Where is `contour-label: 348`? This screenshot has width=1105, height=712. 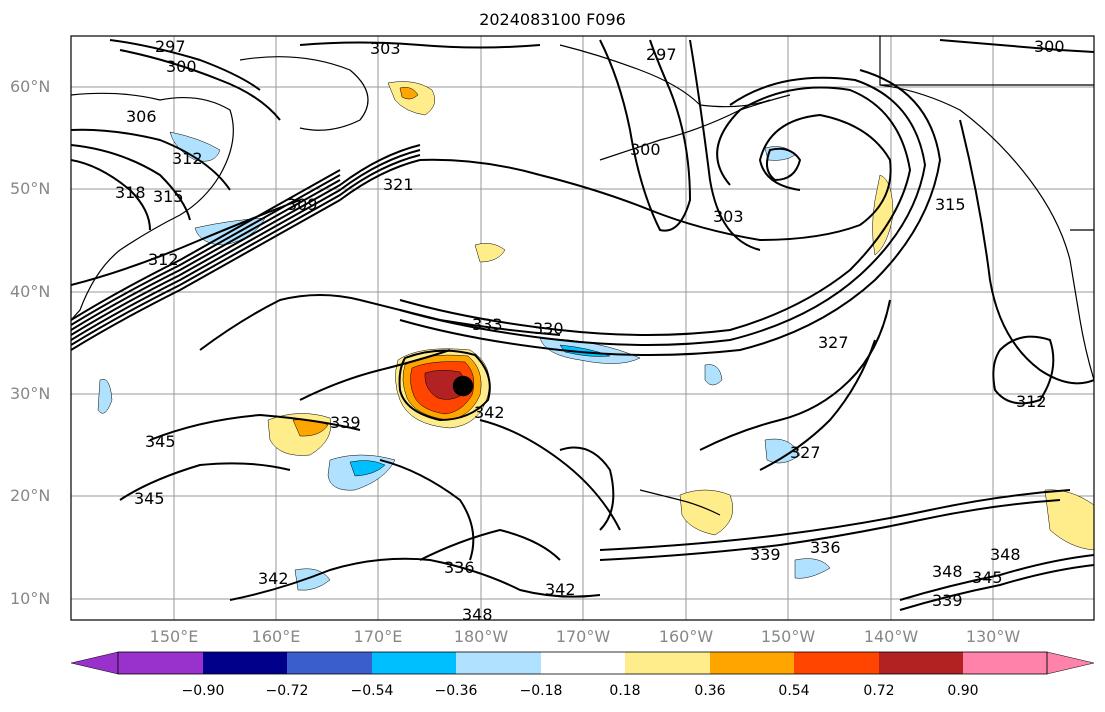 contour-label: 348 is located at coordinates (1005, 554).